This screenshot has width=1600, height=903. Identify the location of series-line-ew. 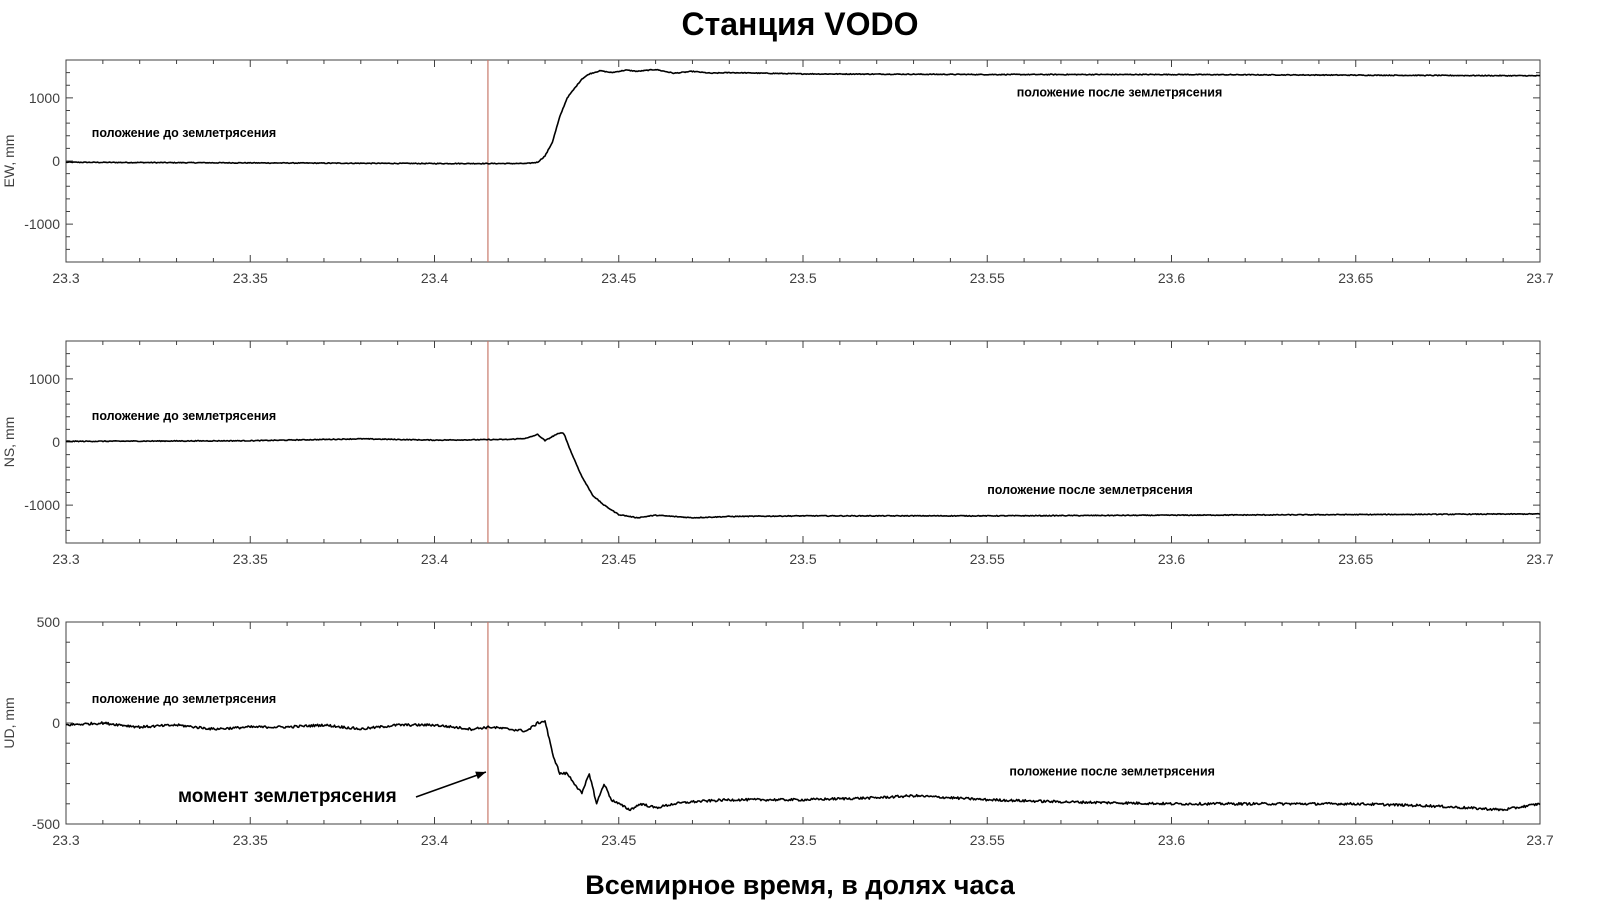
(802, 116).